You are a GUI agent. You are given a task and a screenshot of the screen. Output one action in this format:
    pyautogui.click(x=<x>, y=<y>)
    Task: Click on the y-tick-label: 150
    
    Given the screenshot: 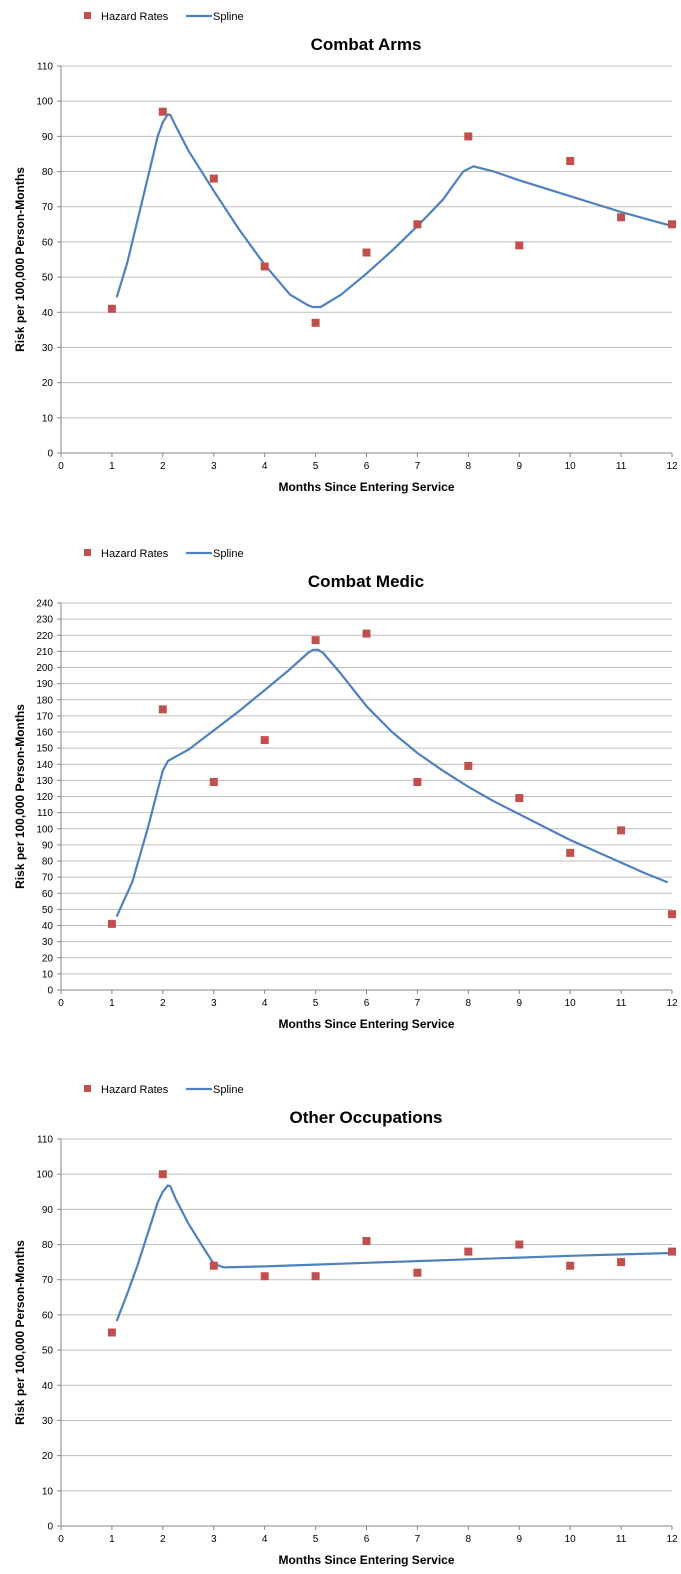 What is the action you would take?
    pyautogui.click(x=44, y=749)
    